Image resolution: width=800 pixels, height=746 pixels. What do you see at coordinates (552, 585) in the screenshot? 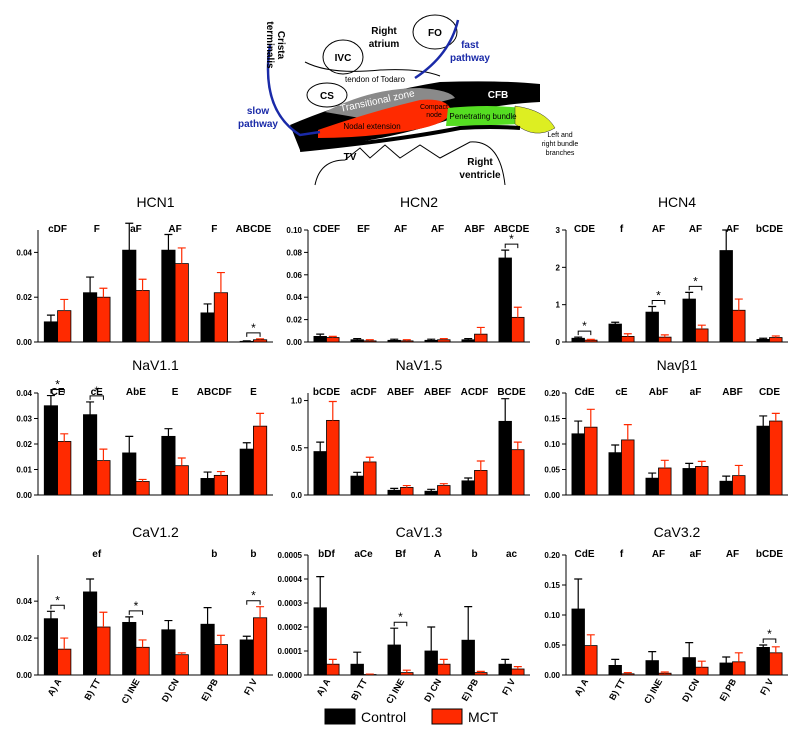
I see `y-tick-label: 0.15` at bounding box center [552, 585].